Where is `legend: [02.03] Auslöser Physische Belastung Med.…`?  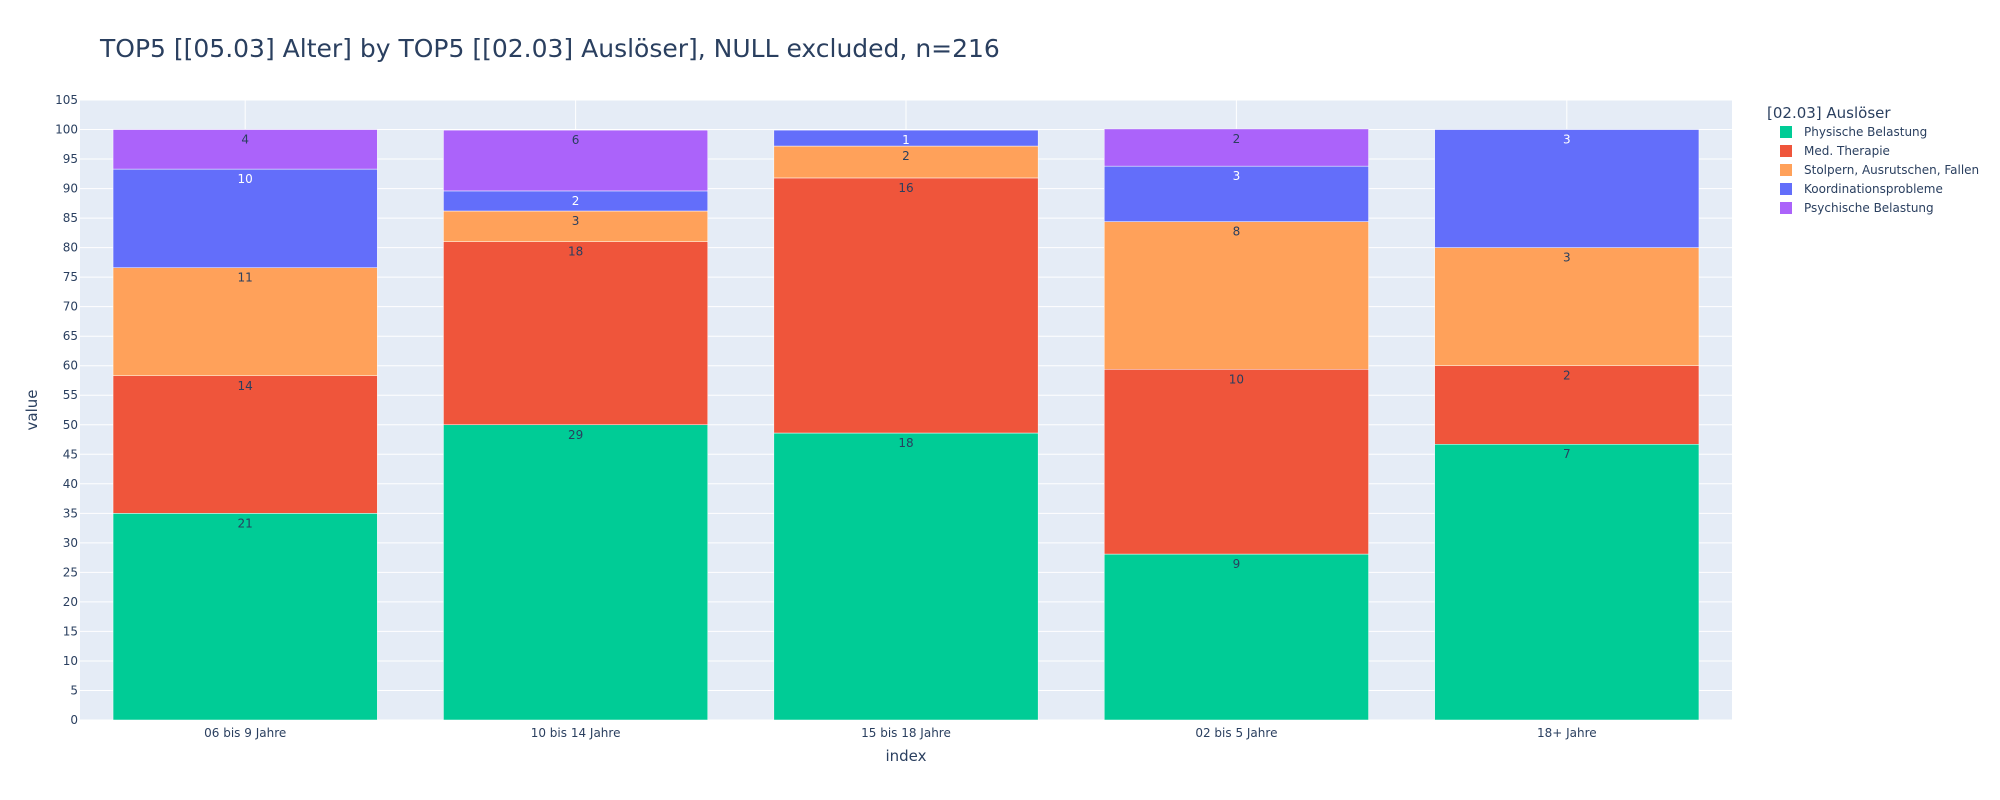
legend: [02.03] Auslöser Physische Belastung Med.… is located at coordinates (1873, 159).